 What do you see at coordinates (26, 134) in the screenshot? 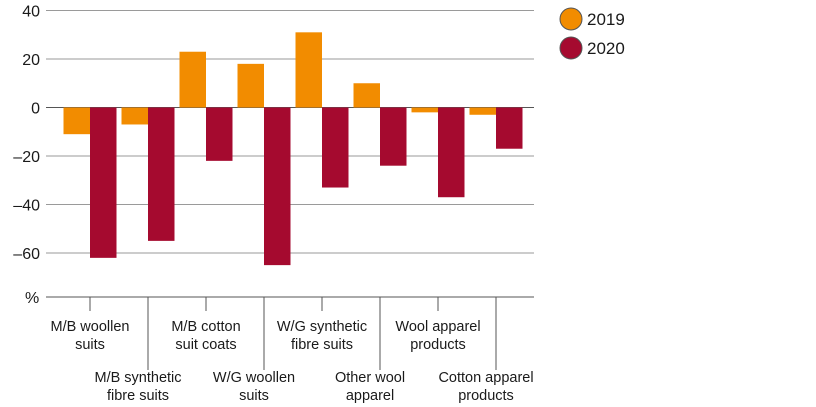
I see `y-tick-labels: 40 20 0 –20 –40 –60` at bounding box center [26, 134].